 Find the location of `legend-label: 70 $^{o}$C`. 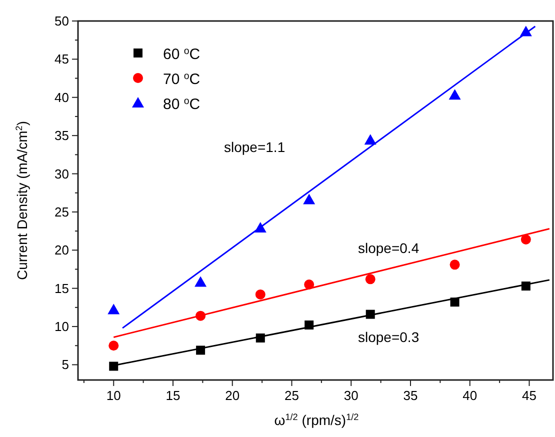

legend-label: 70 $^{o}$C is located at coordinates (181, 79).